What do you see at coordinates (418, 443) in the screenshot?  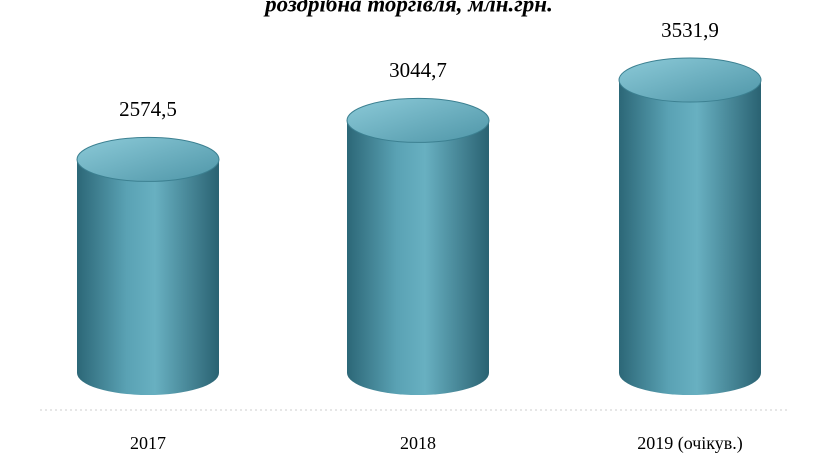 I see `x-tick-label: 2018` at bounding box center [418, 443].